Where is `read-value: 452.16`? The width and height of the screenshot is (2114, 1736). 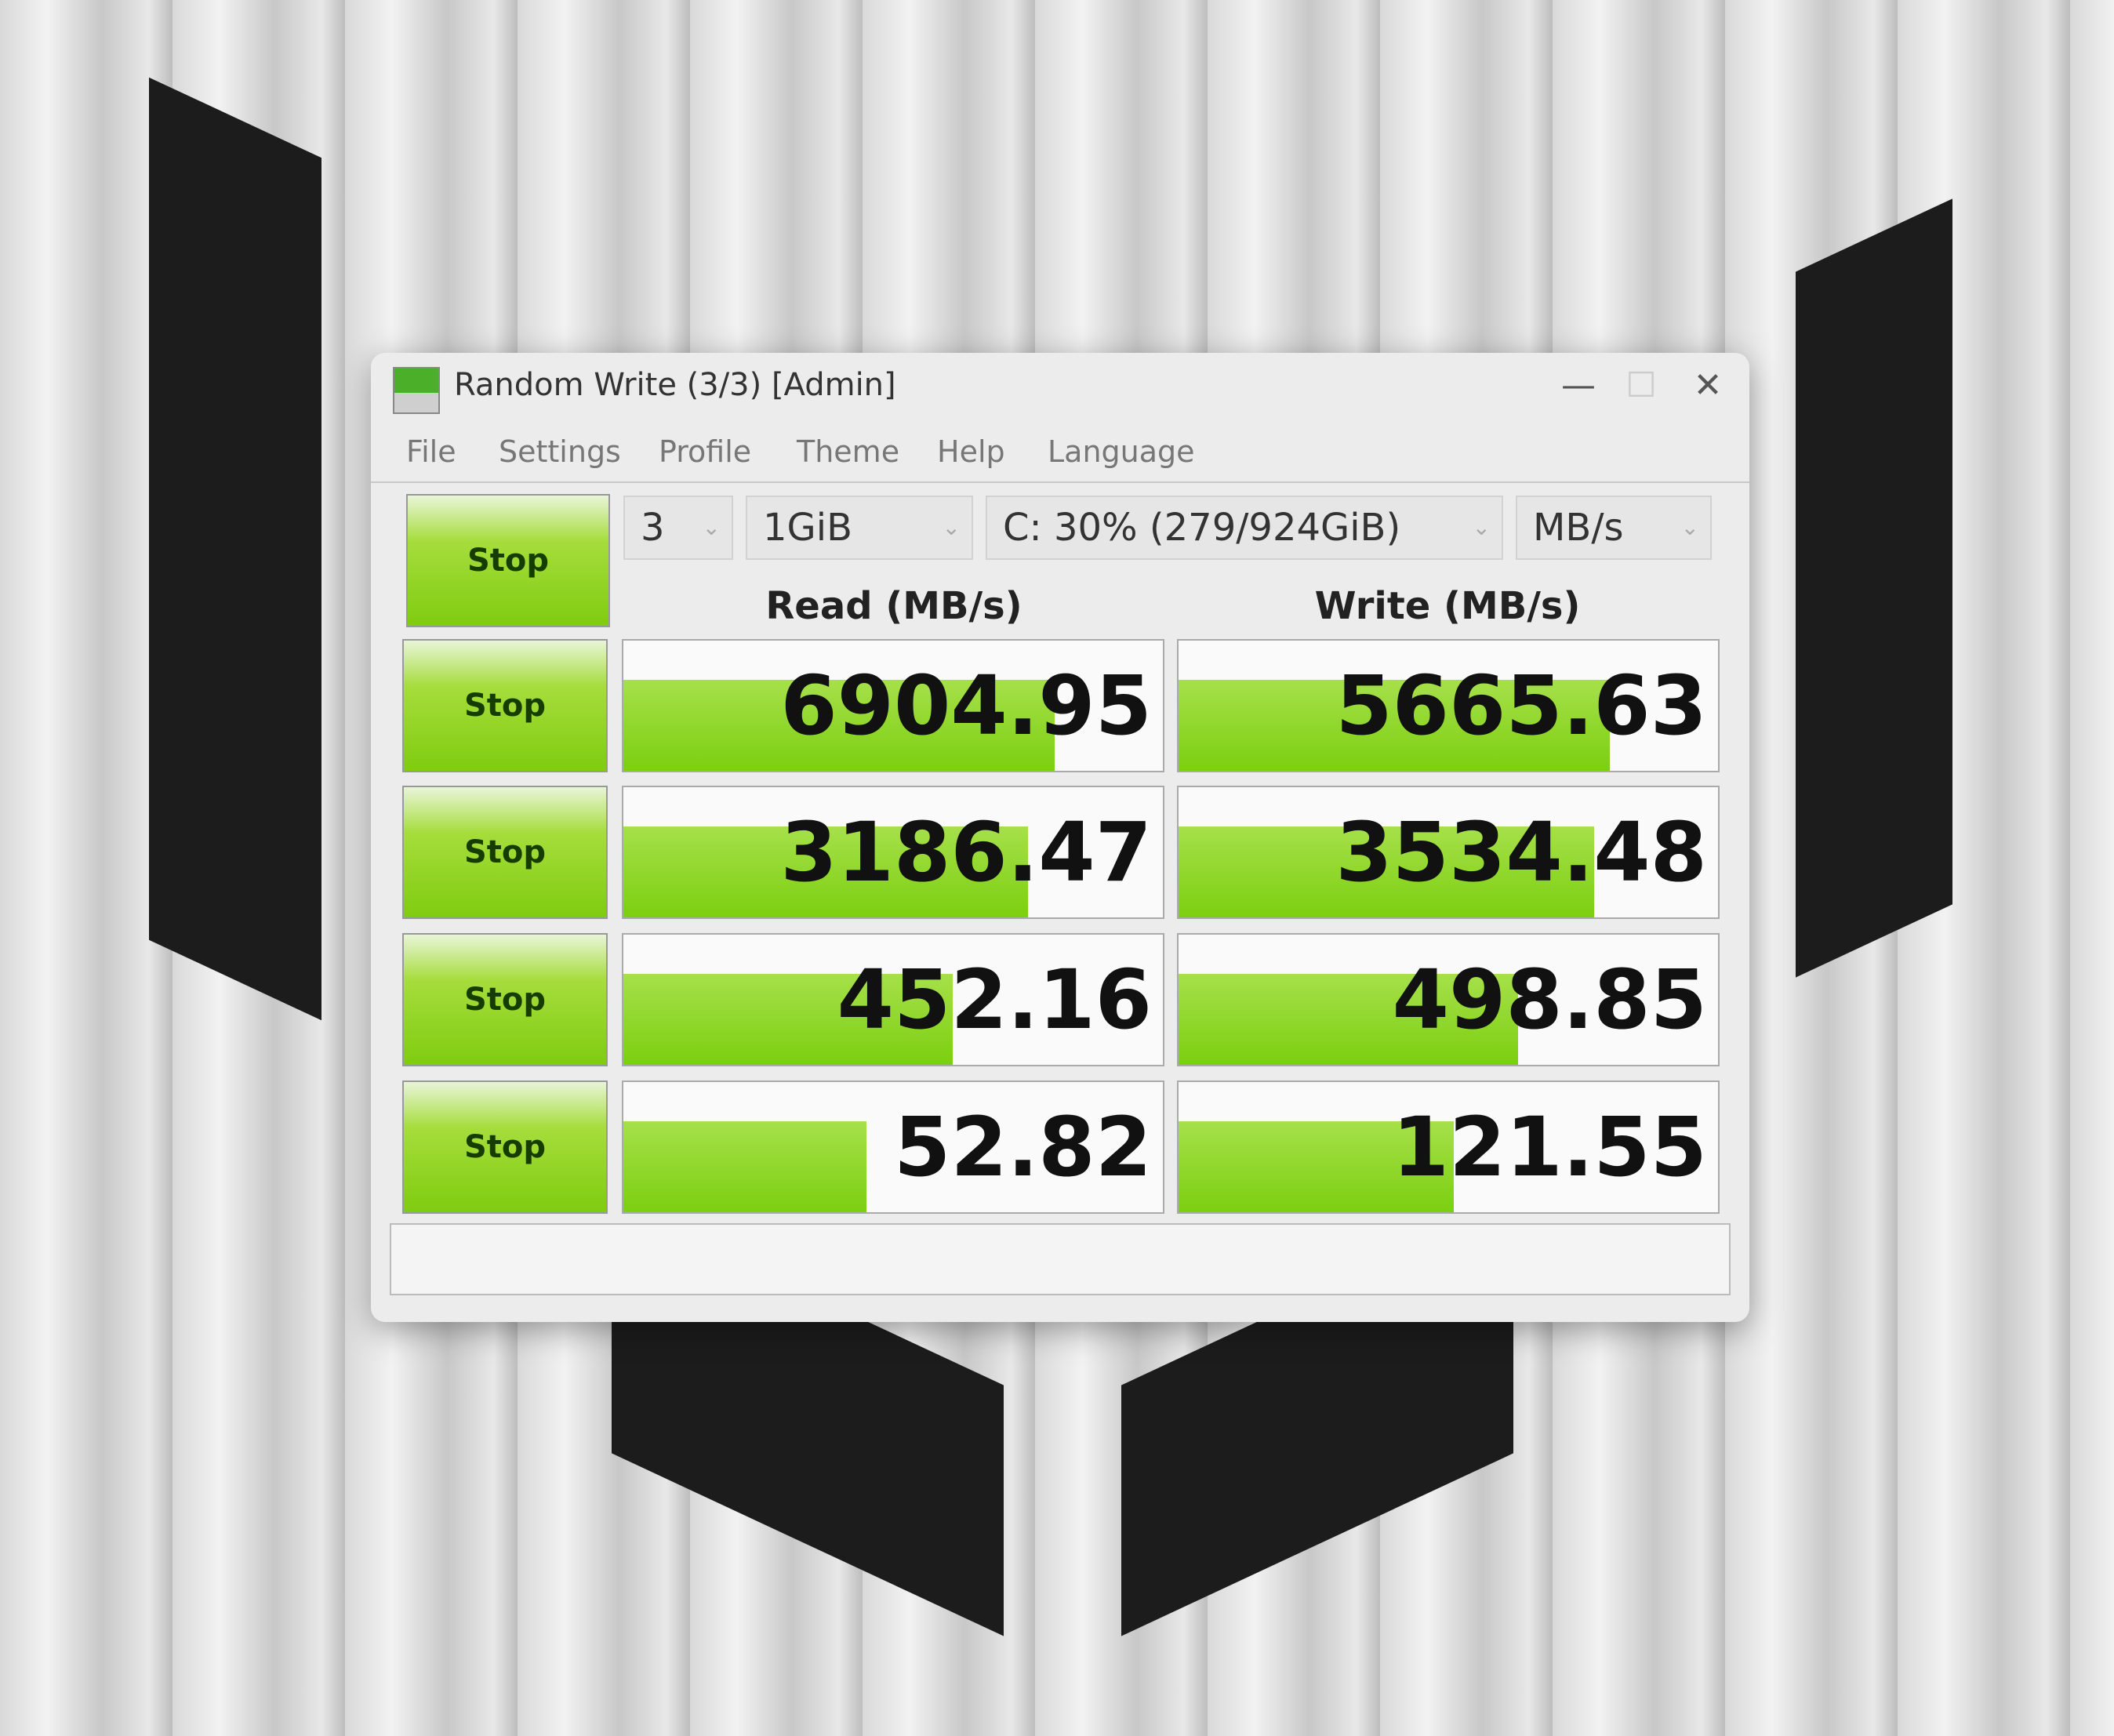
read-value: 452.16 is located at coordinates (994, 1000).